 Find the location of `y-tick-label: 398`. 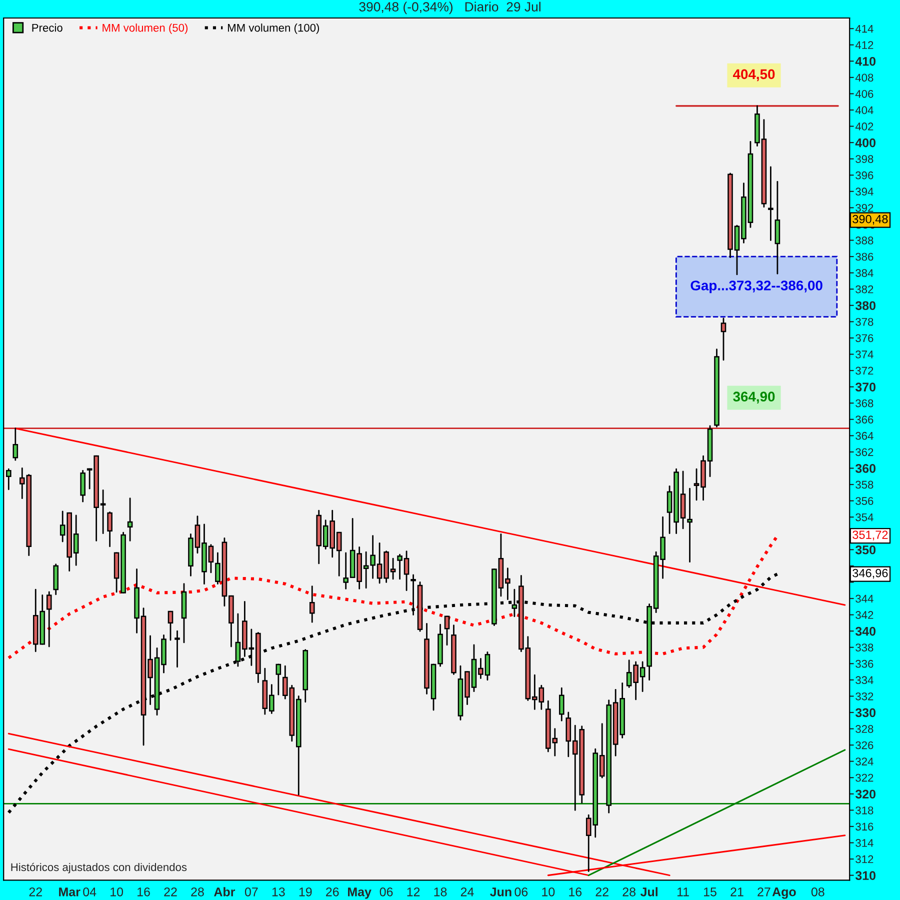

y-tick-label: 398 is located at coordinates (865, 159).